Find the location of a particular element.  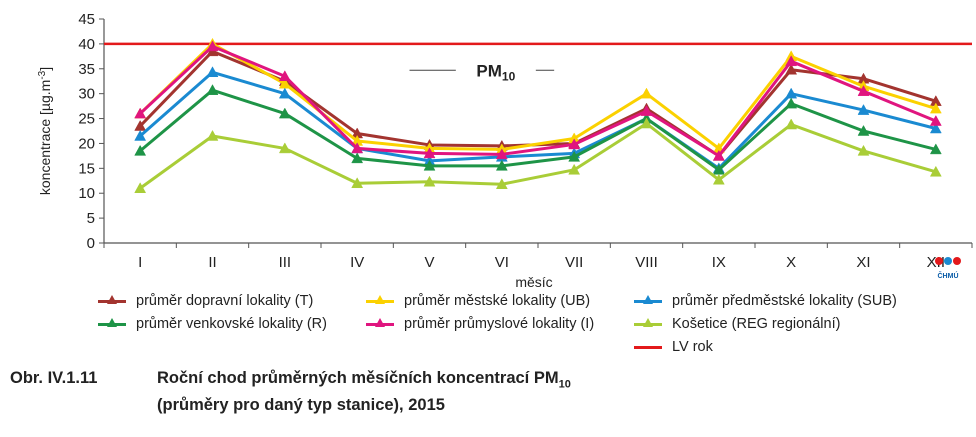

legend-item-r: průměr venkovské lokality (R) is located at coordinates (212, 324).